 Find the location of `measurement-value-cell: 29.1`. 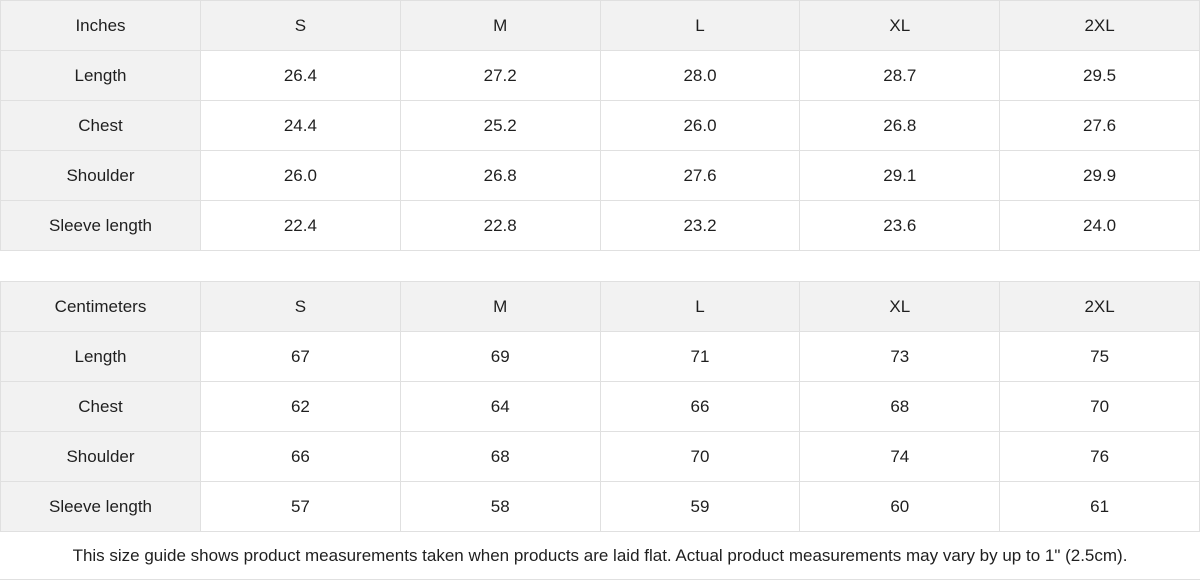

measurement-value-cell: 29.1 is located at coordinates (900, 175).